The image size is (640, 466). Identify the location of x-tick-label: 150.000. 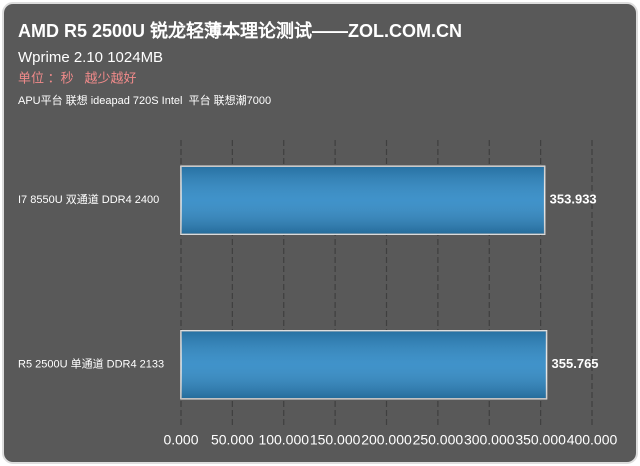
(335, 440).